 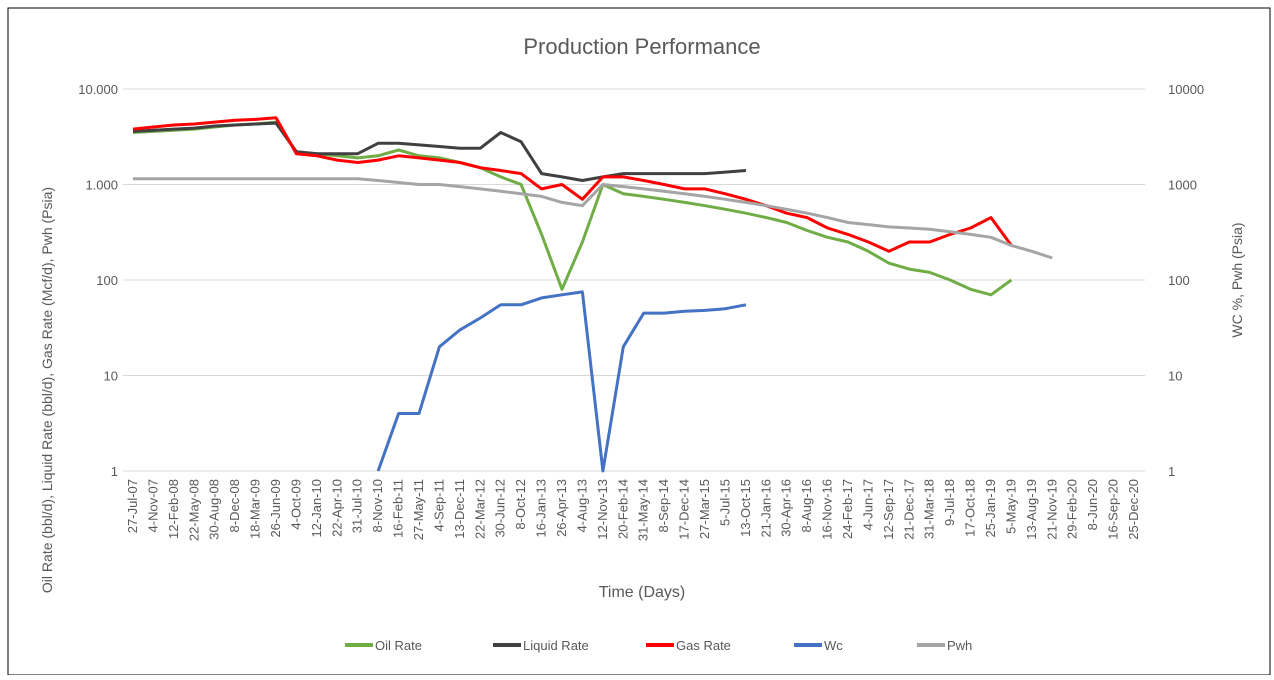 I want to click on x-tick-label: 9-Jul-18, so click(x=949, y=502).